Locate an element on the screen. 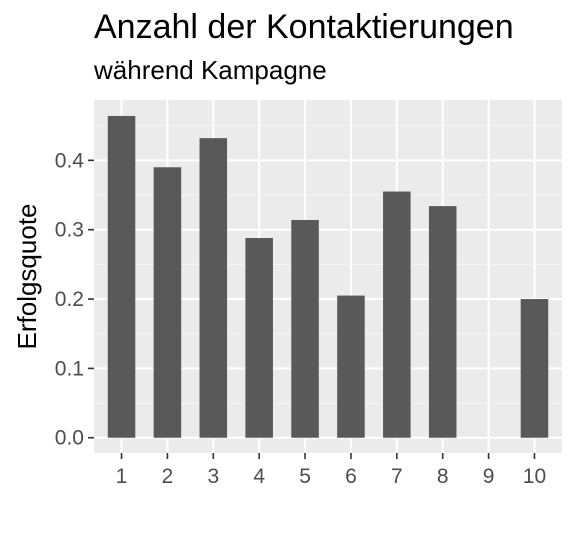  y-axis: 0.0 0.1 0.2 0.3 0.4 is located at coordinates (74, 299).